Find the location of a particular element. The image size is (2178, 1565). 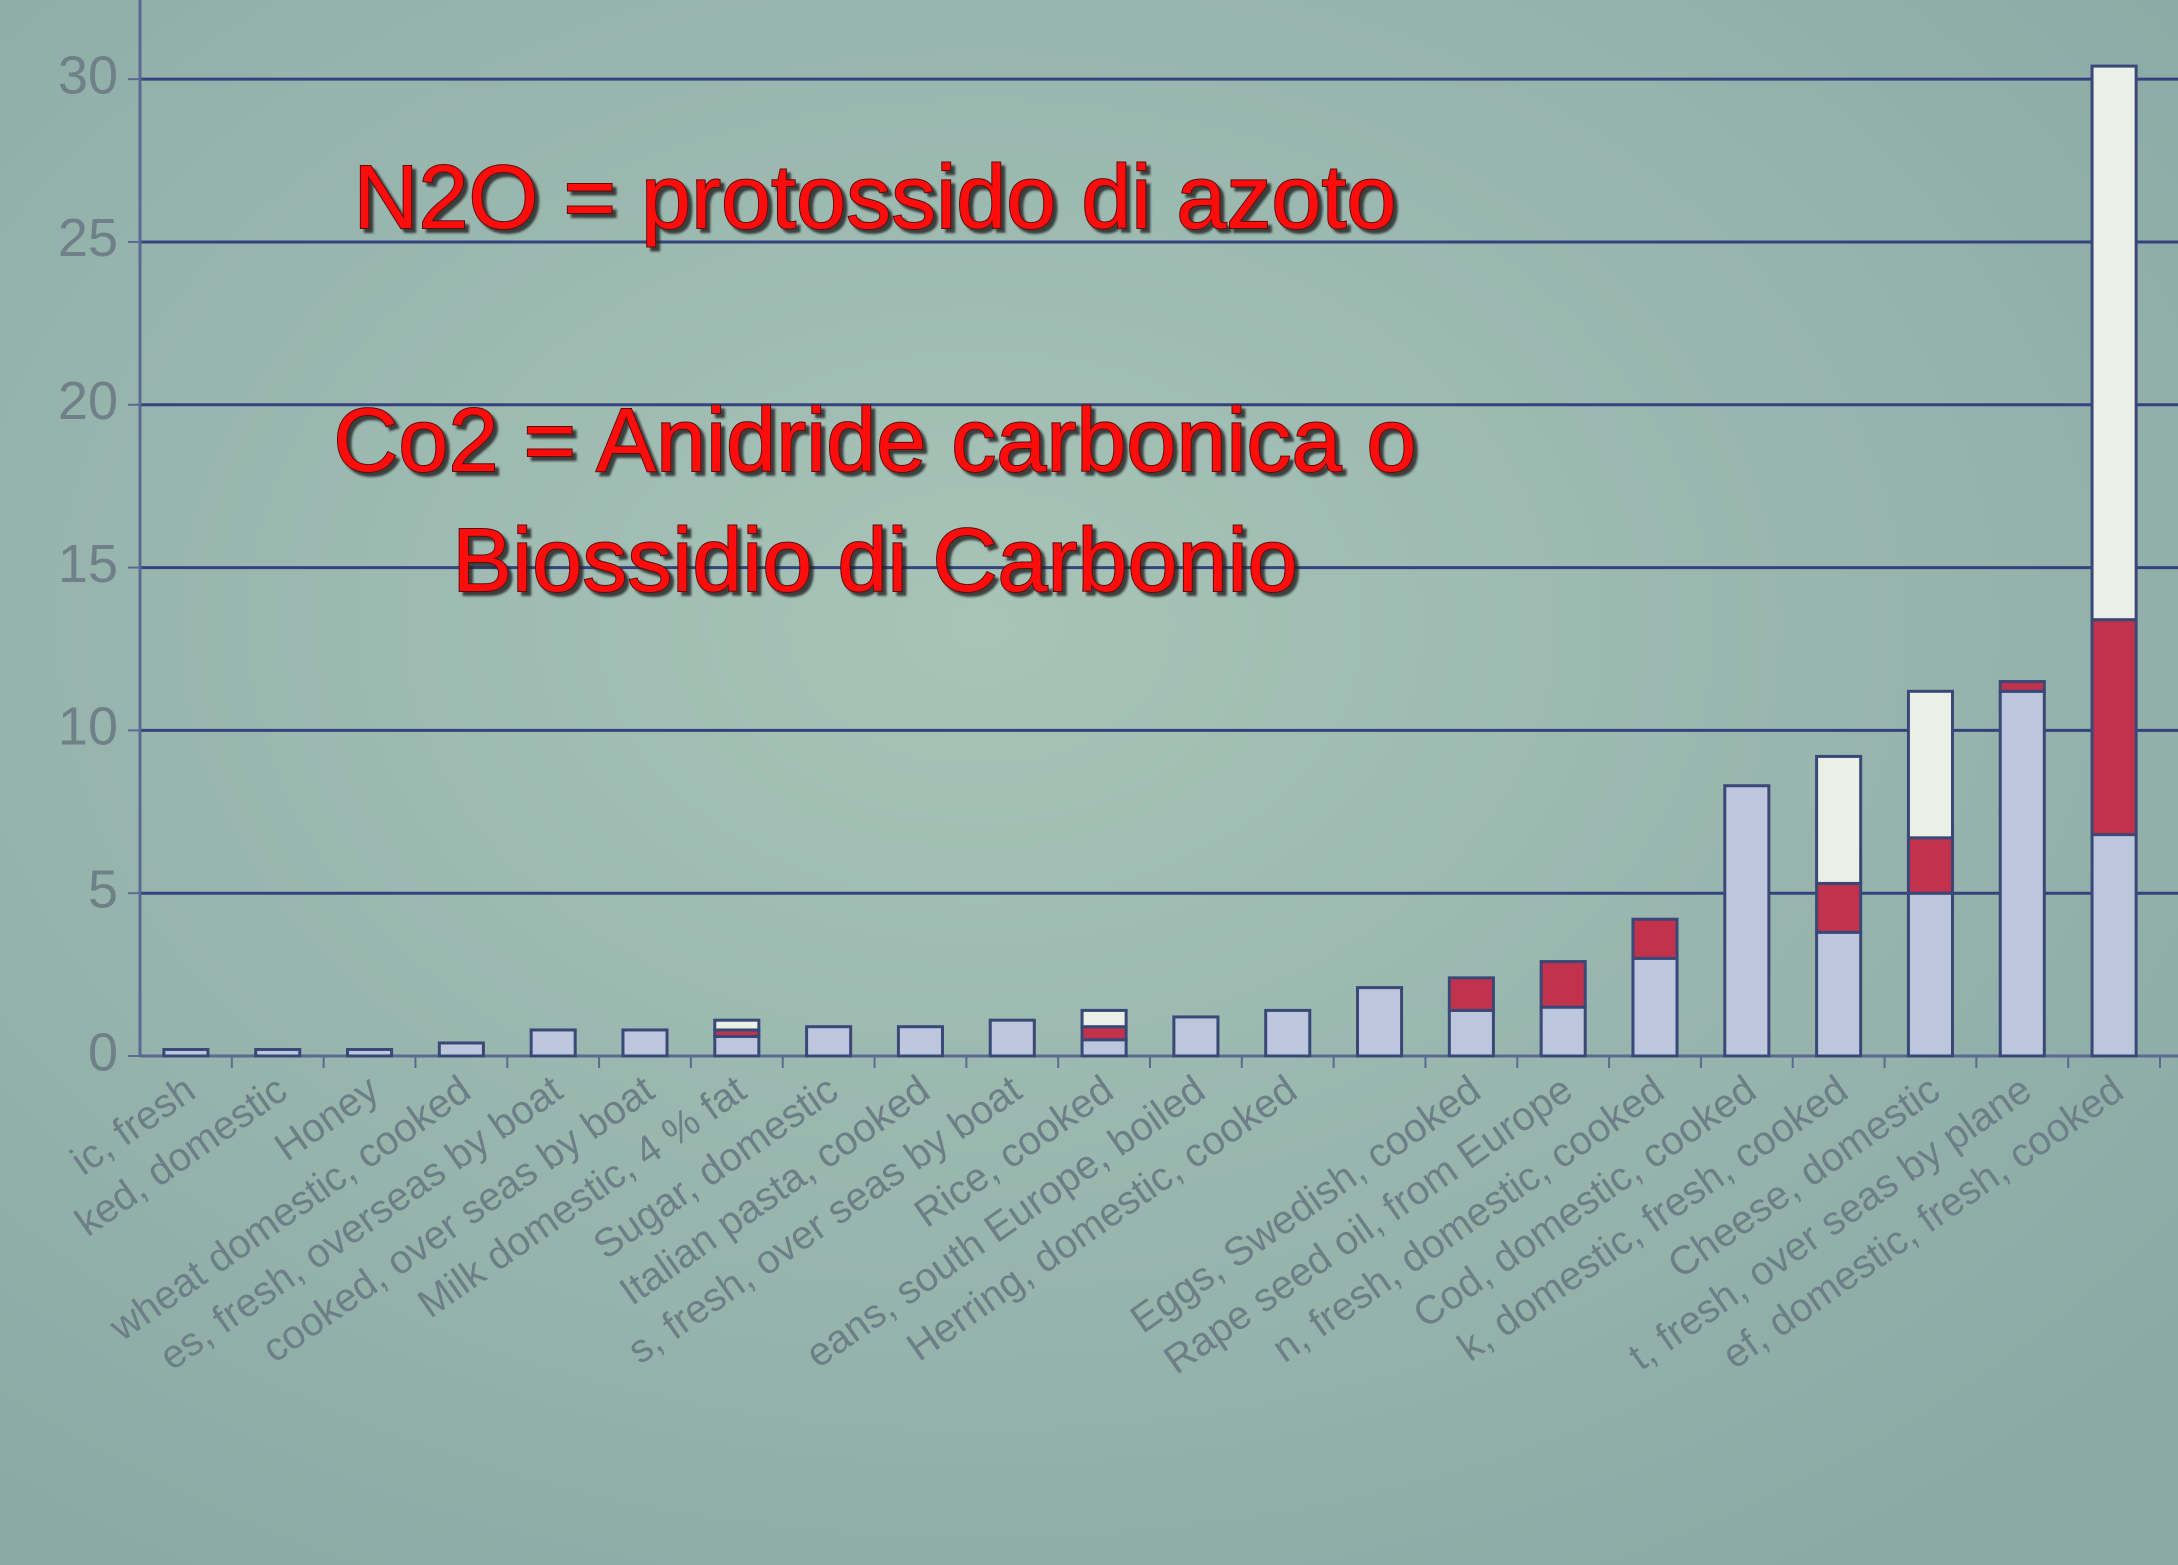

y-tick-label: 25 is located at coordinates (88, 238).